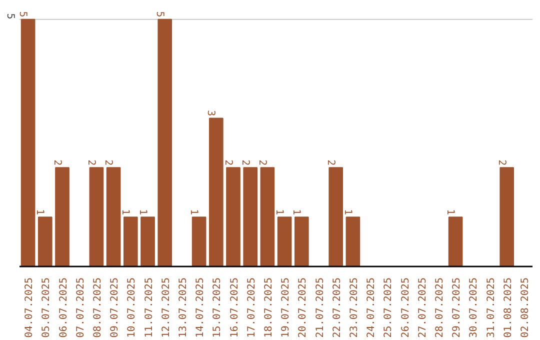 The width and height of the screenshot is (540, 340). What do you see at coordinates (183, 307) in the screenshot?
I see `x-tick-label: 13.07.2025` at bounding box center [183, 307].